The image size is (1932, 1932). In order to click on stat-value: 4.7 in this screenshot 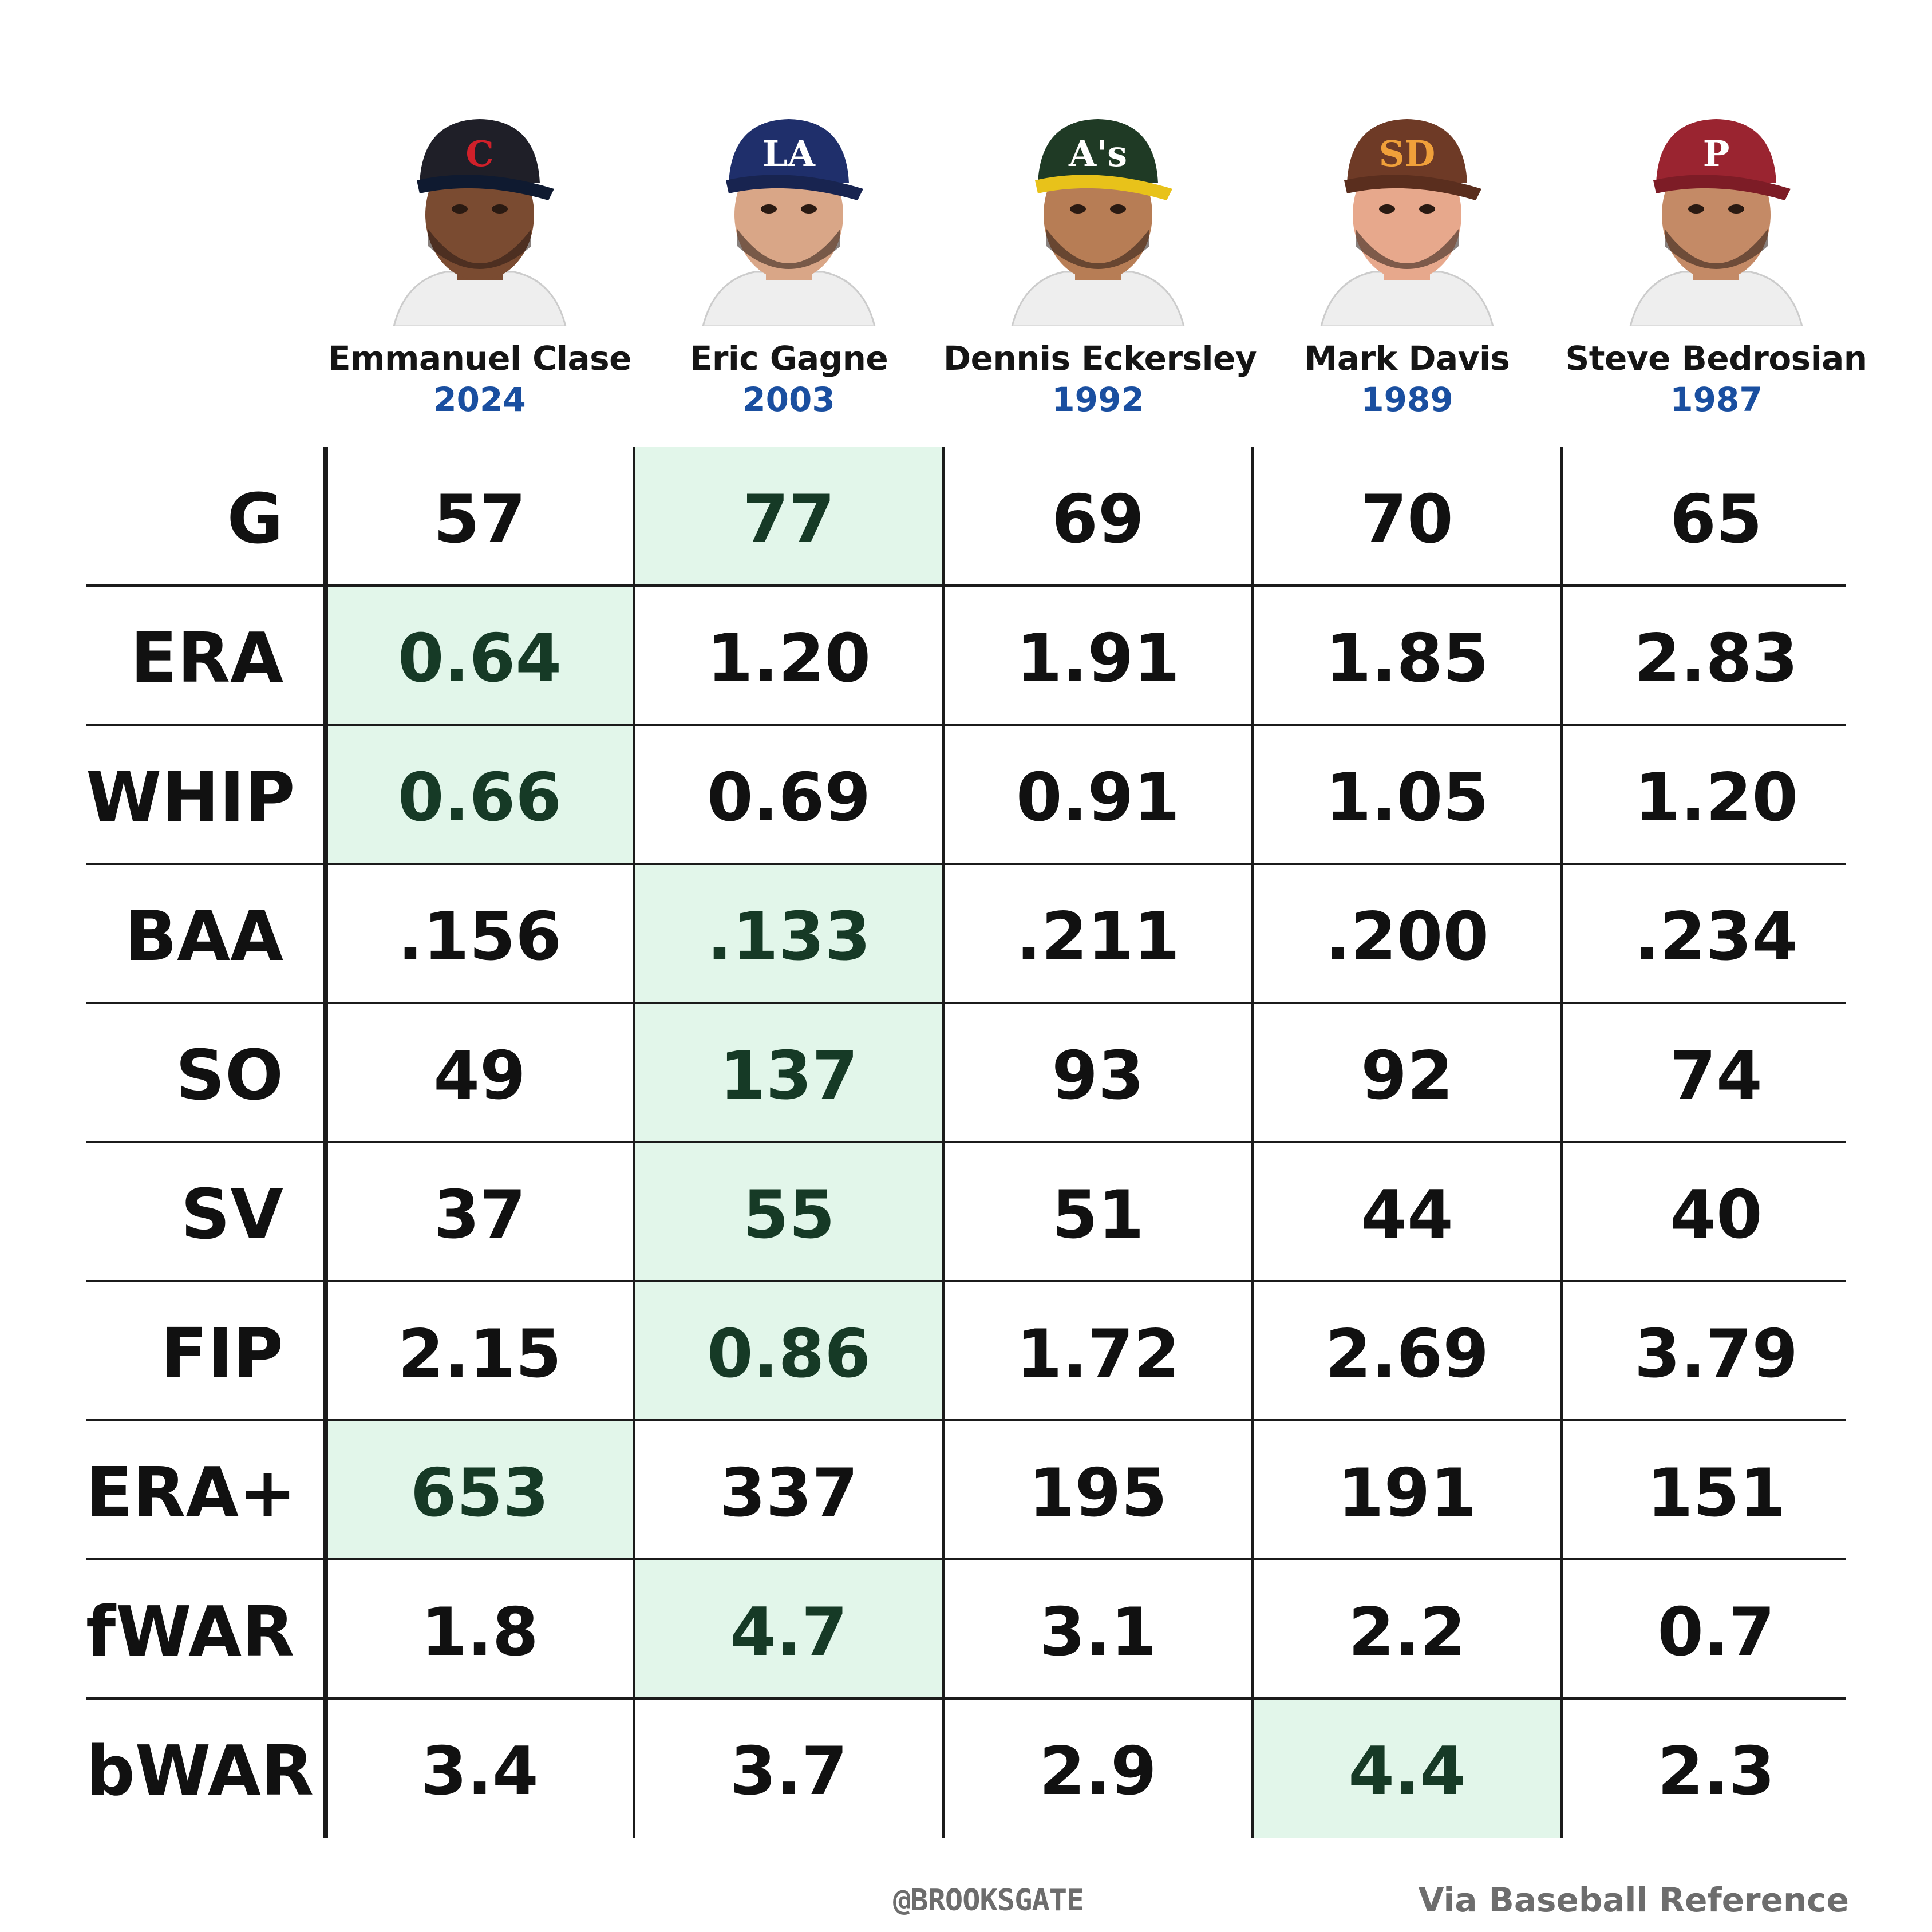, I will do `click(789, 1632)`.